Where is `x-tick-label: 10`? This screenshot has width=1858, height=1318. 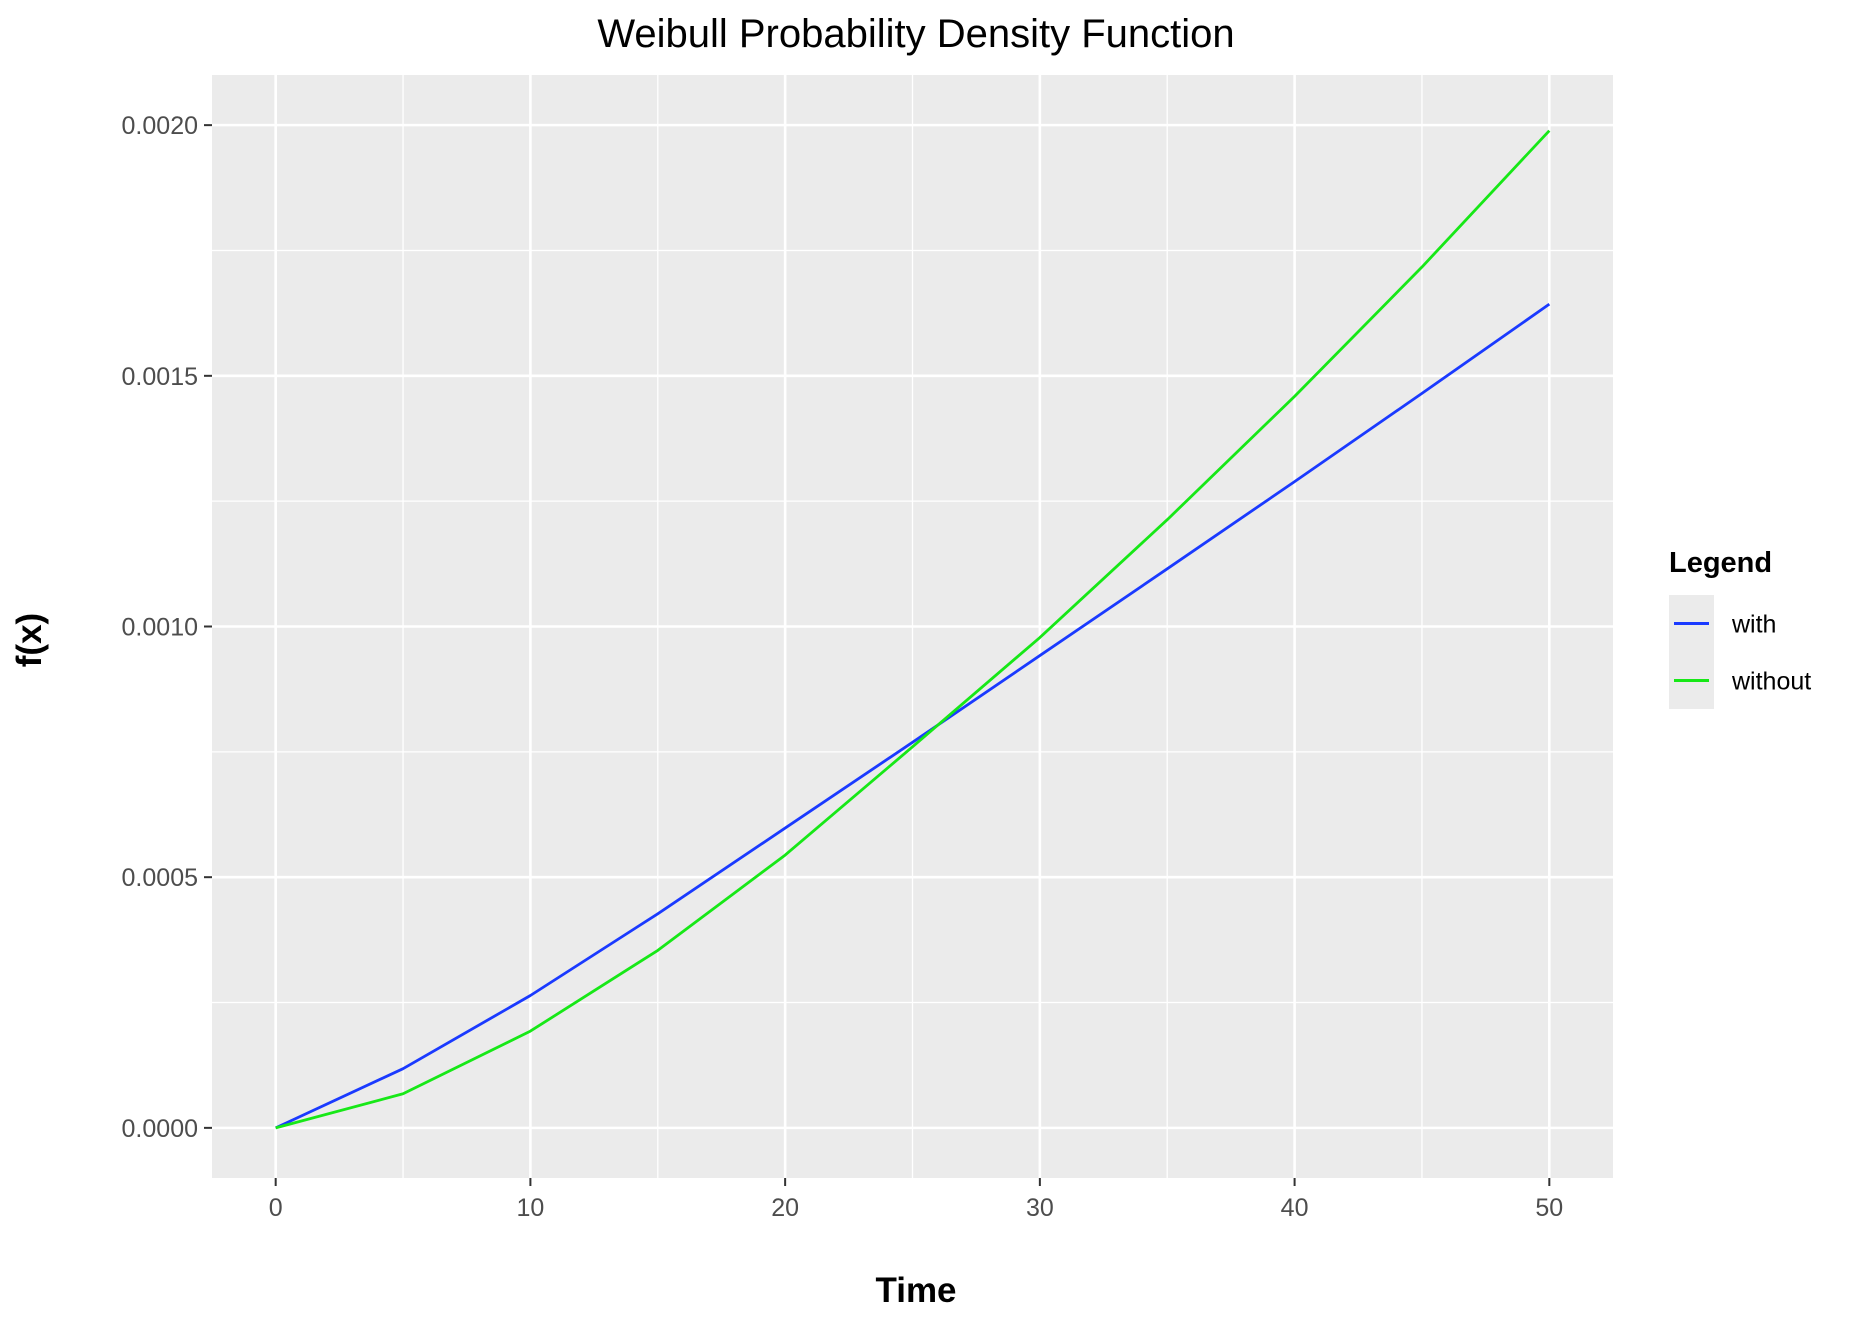
x-tick-label: 10 is located at coordinates (531, 1208).